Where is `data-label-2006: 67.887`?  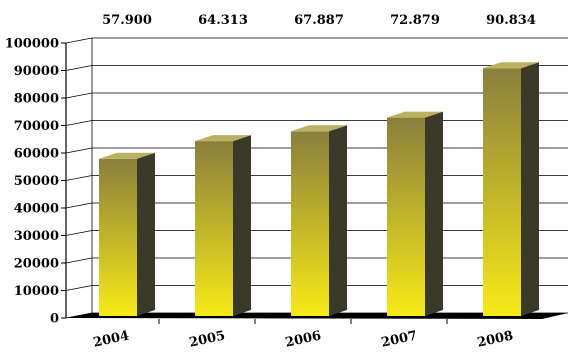 data-label-2006: 67.887 is located at coordinates (319, 20).